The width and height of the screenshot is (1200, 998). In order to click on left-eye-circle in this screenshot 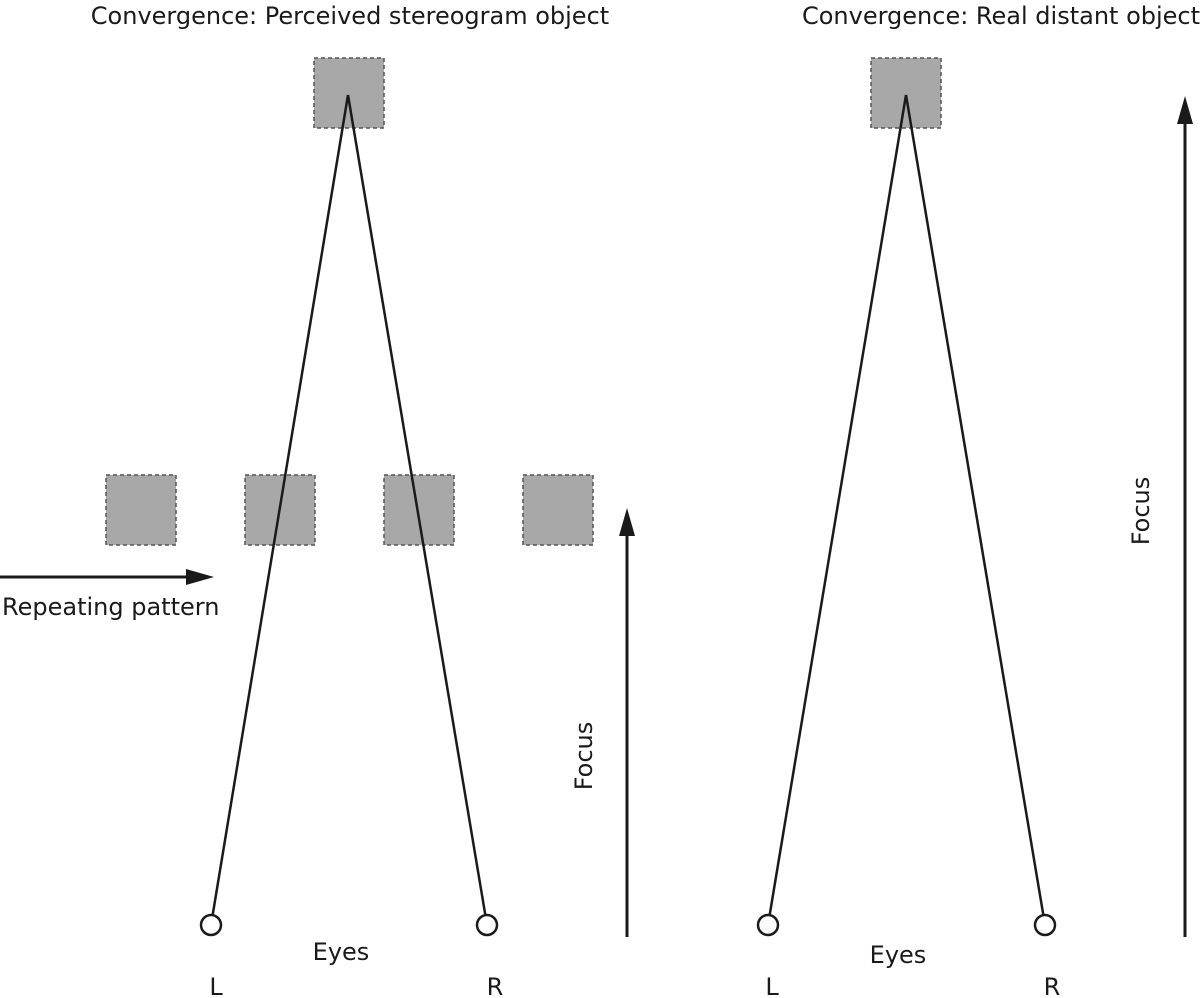, I will do `click(211, 925)`.